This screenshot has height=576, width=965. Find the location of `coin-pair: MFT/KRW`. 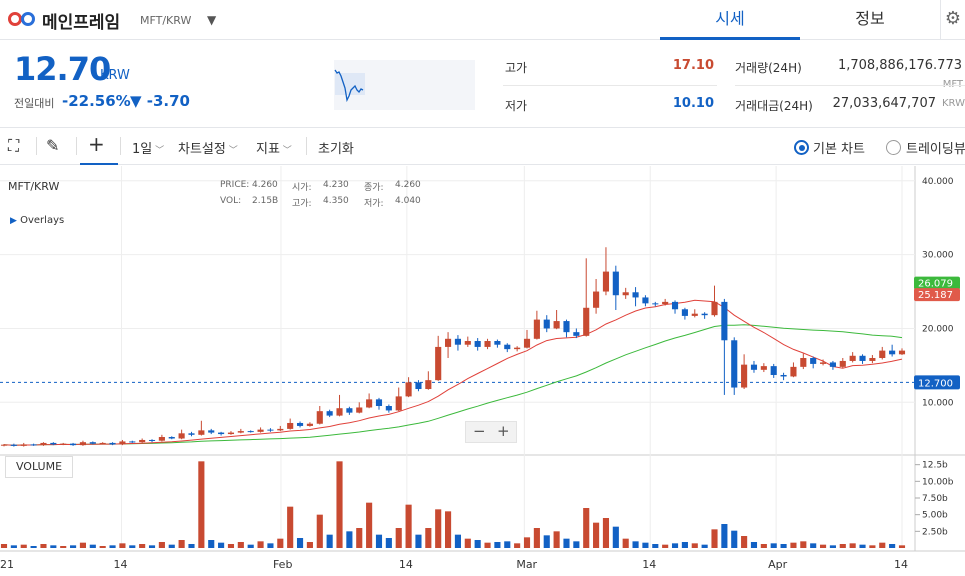

coin-pair: MFT/KRW is located at coordinates (166, 20).